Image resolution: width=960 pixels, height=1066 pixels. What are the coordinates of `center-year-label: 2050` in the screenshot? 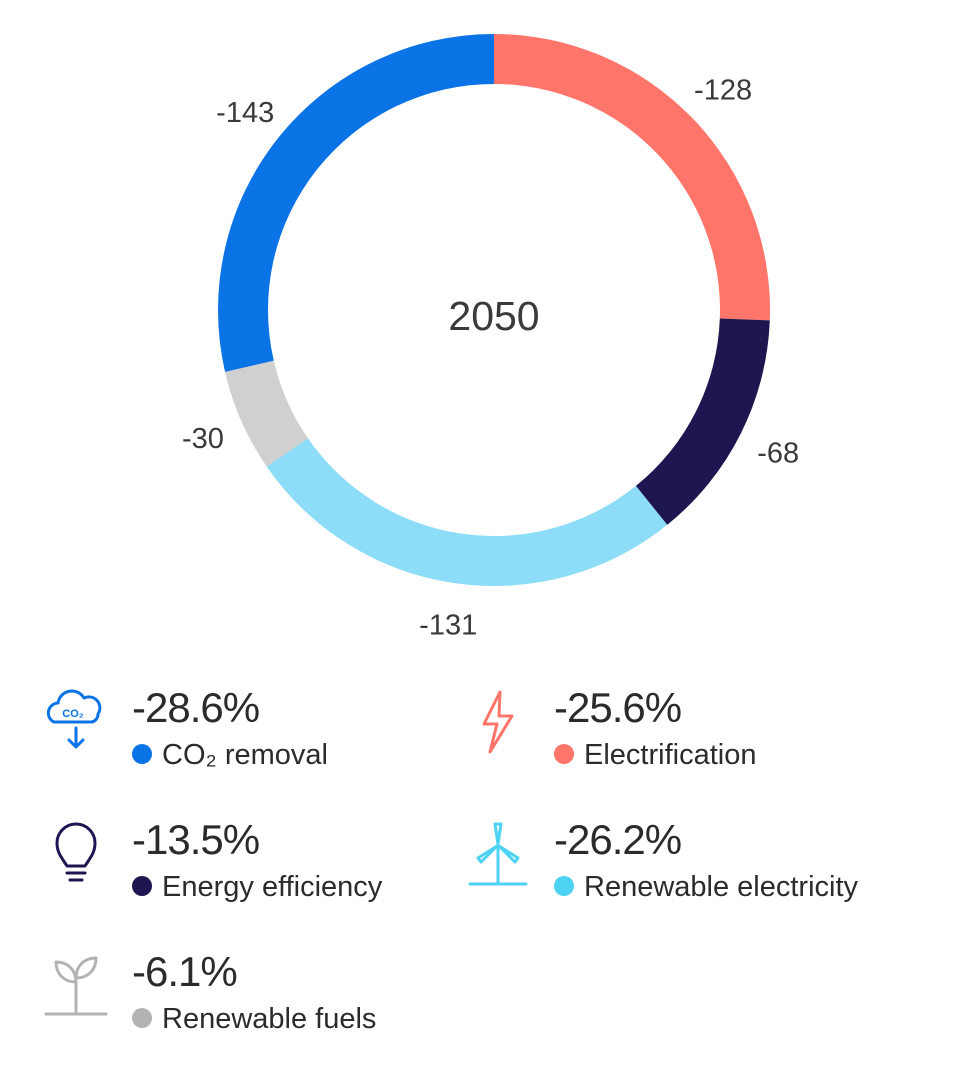 It's located at (493, 316).